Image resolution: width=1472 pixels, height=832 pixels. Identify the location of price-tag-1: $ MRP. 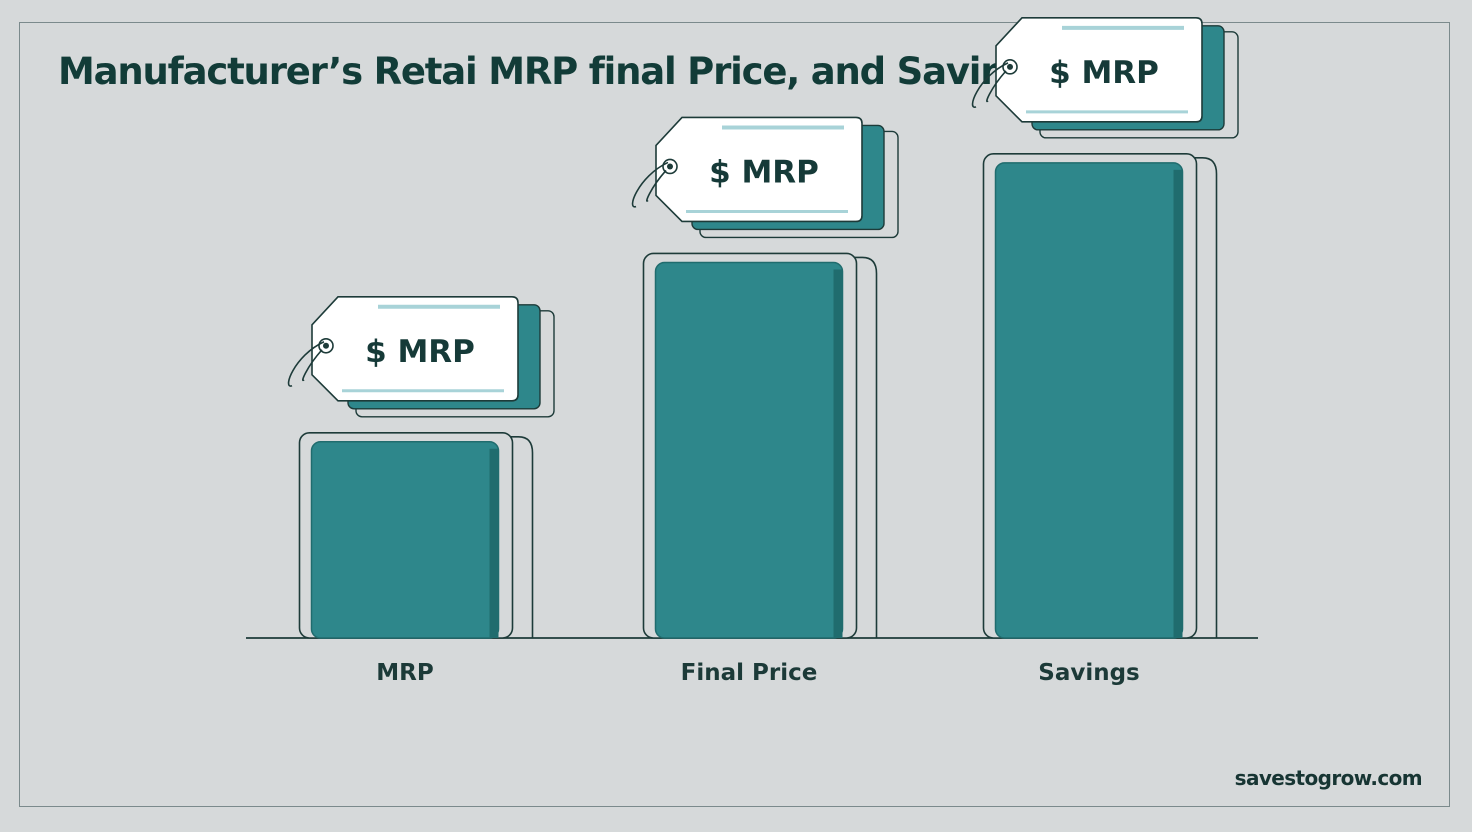
(421, 356).